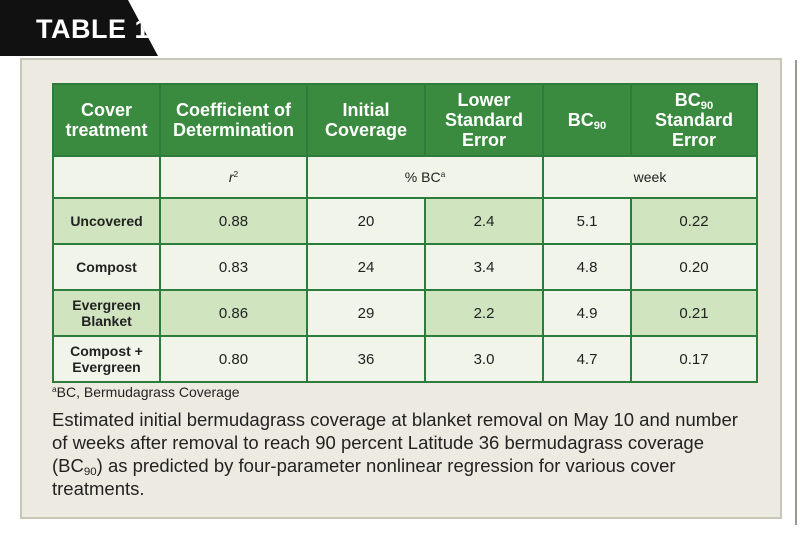  What do you see at coordinates (366, 313) in the screenshot?
I see `cell-initial: 29` at bounding box center [366, 313].